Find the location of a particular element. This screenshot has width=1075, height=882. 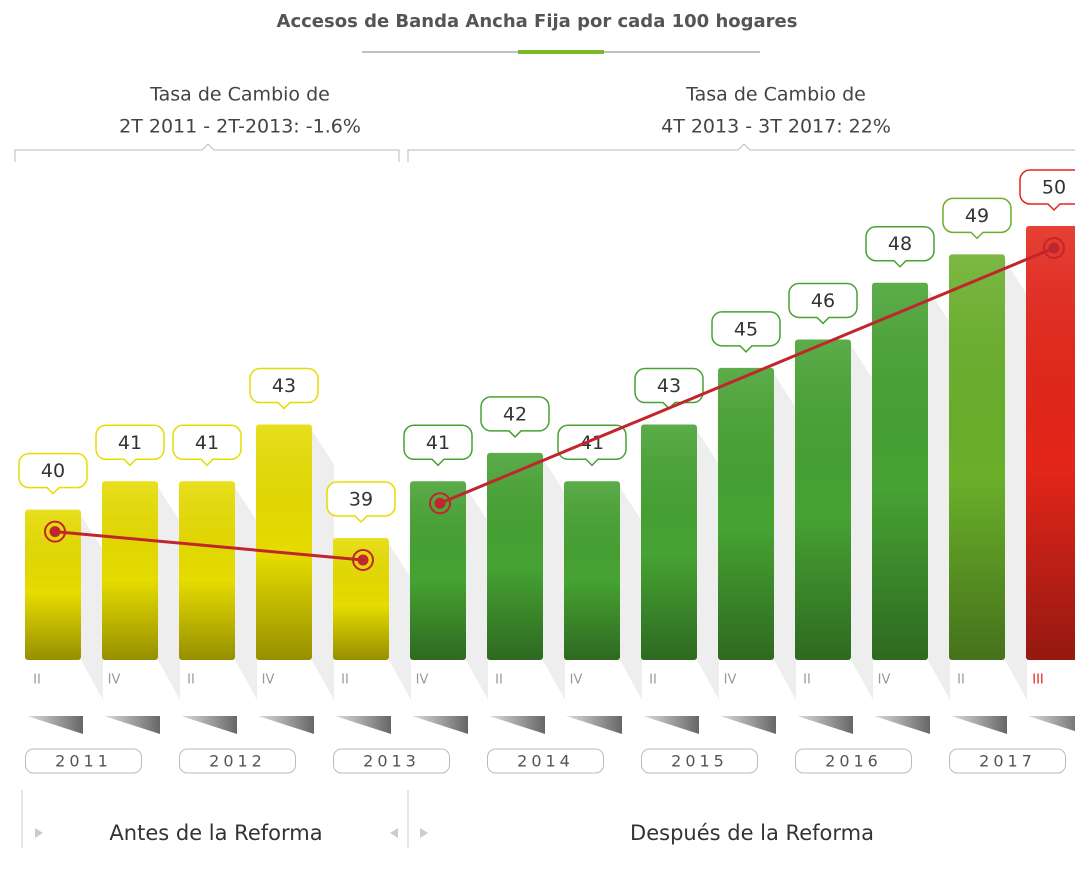

section-label: Antes de la Reforma is located at coordinates (215, 833).